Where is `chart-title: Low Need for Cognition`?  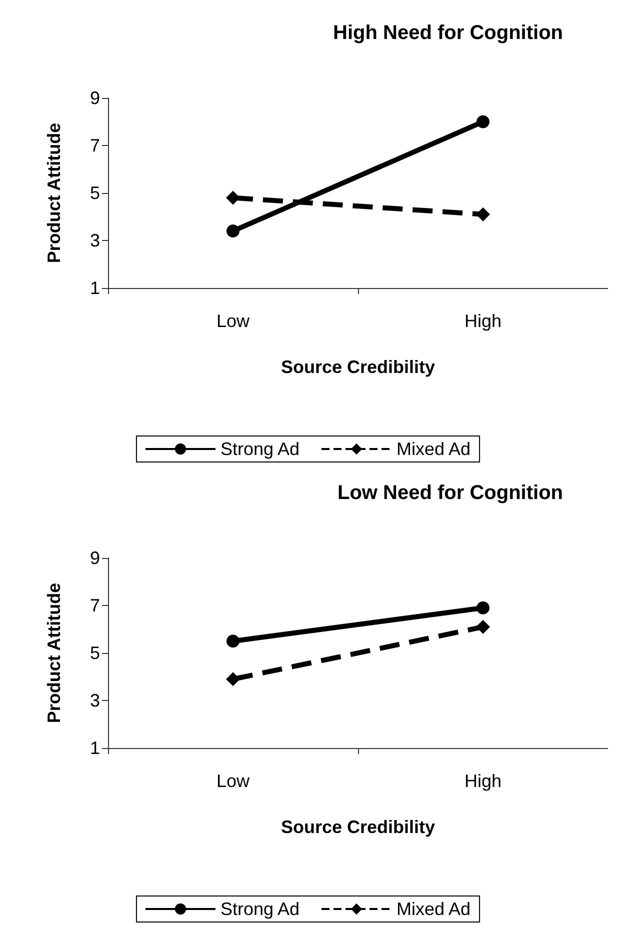 chart-title: Low Need for Cognition is located at coordinates (450, 493).